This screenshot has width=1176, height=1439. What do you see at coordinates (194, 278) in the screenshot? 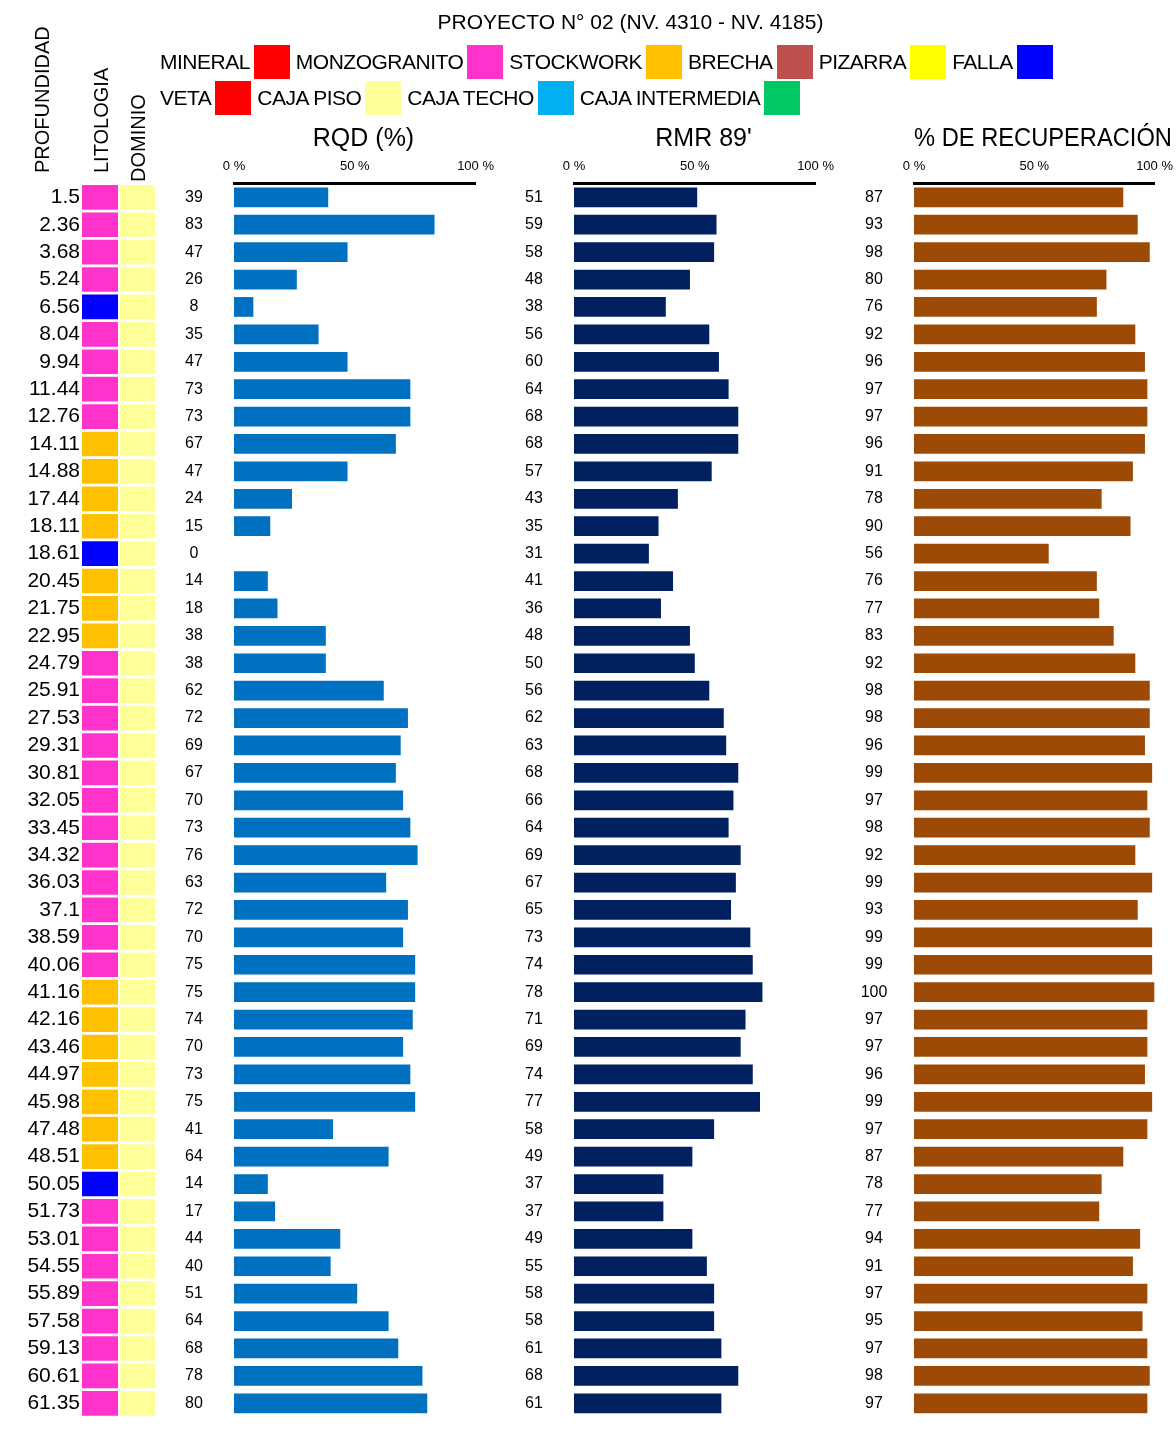
I see `data-label: 26` at bounding box center [194, 278].